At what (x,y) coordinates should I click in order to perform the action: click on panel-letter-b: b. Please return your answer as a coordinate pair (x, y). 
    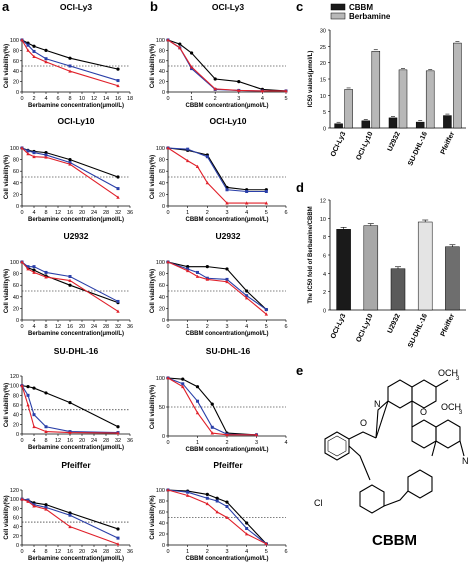
    Looking at the image, I should click on (154, 7).